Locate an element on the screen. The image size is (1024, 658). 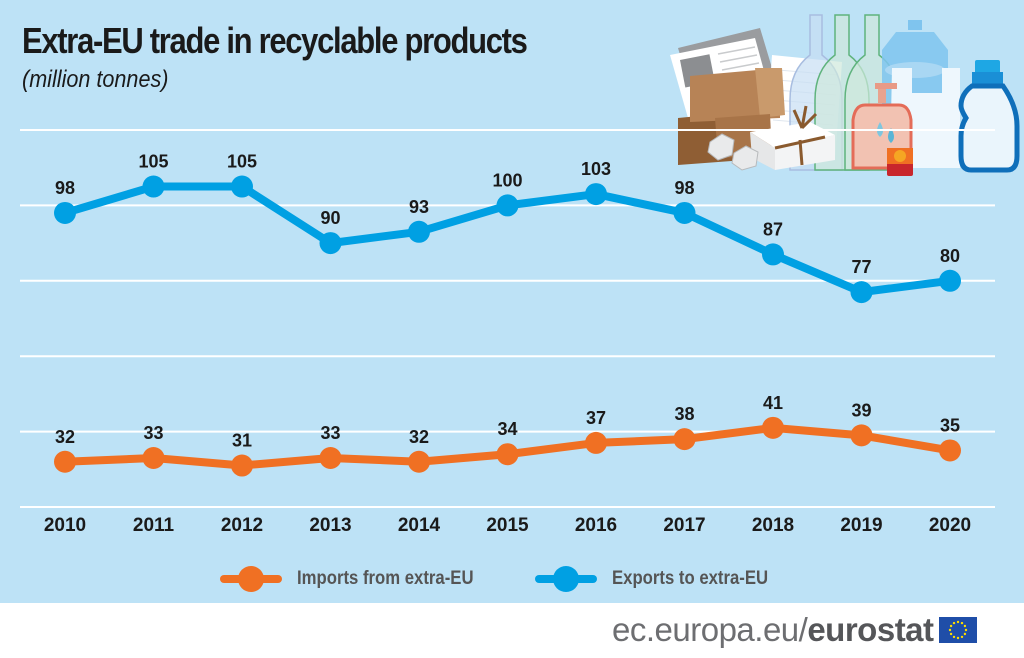
paper-bundle-icon is located at coordinates (792, 137).